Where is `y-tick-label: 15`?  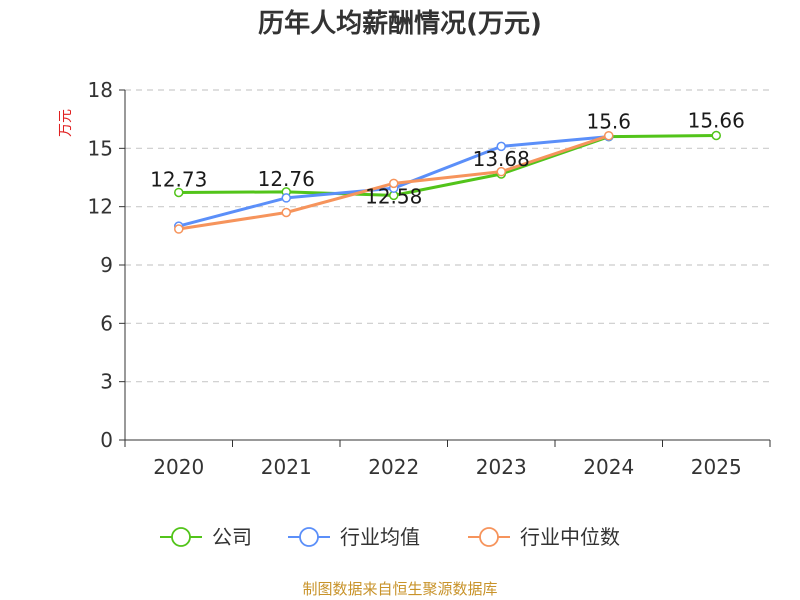
y-tick-label: 15 is located at coordinates (100, 148).